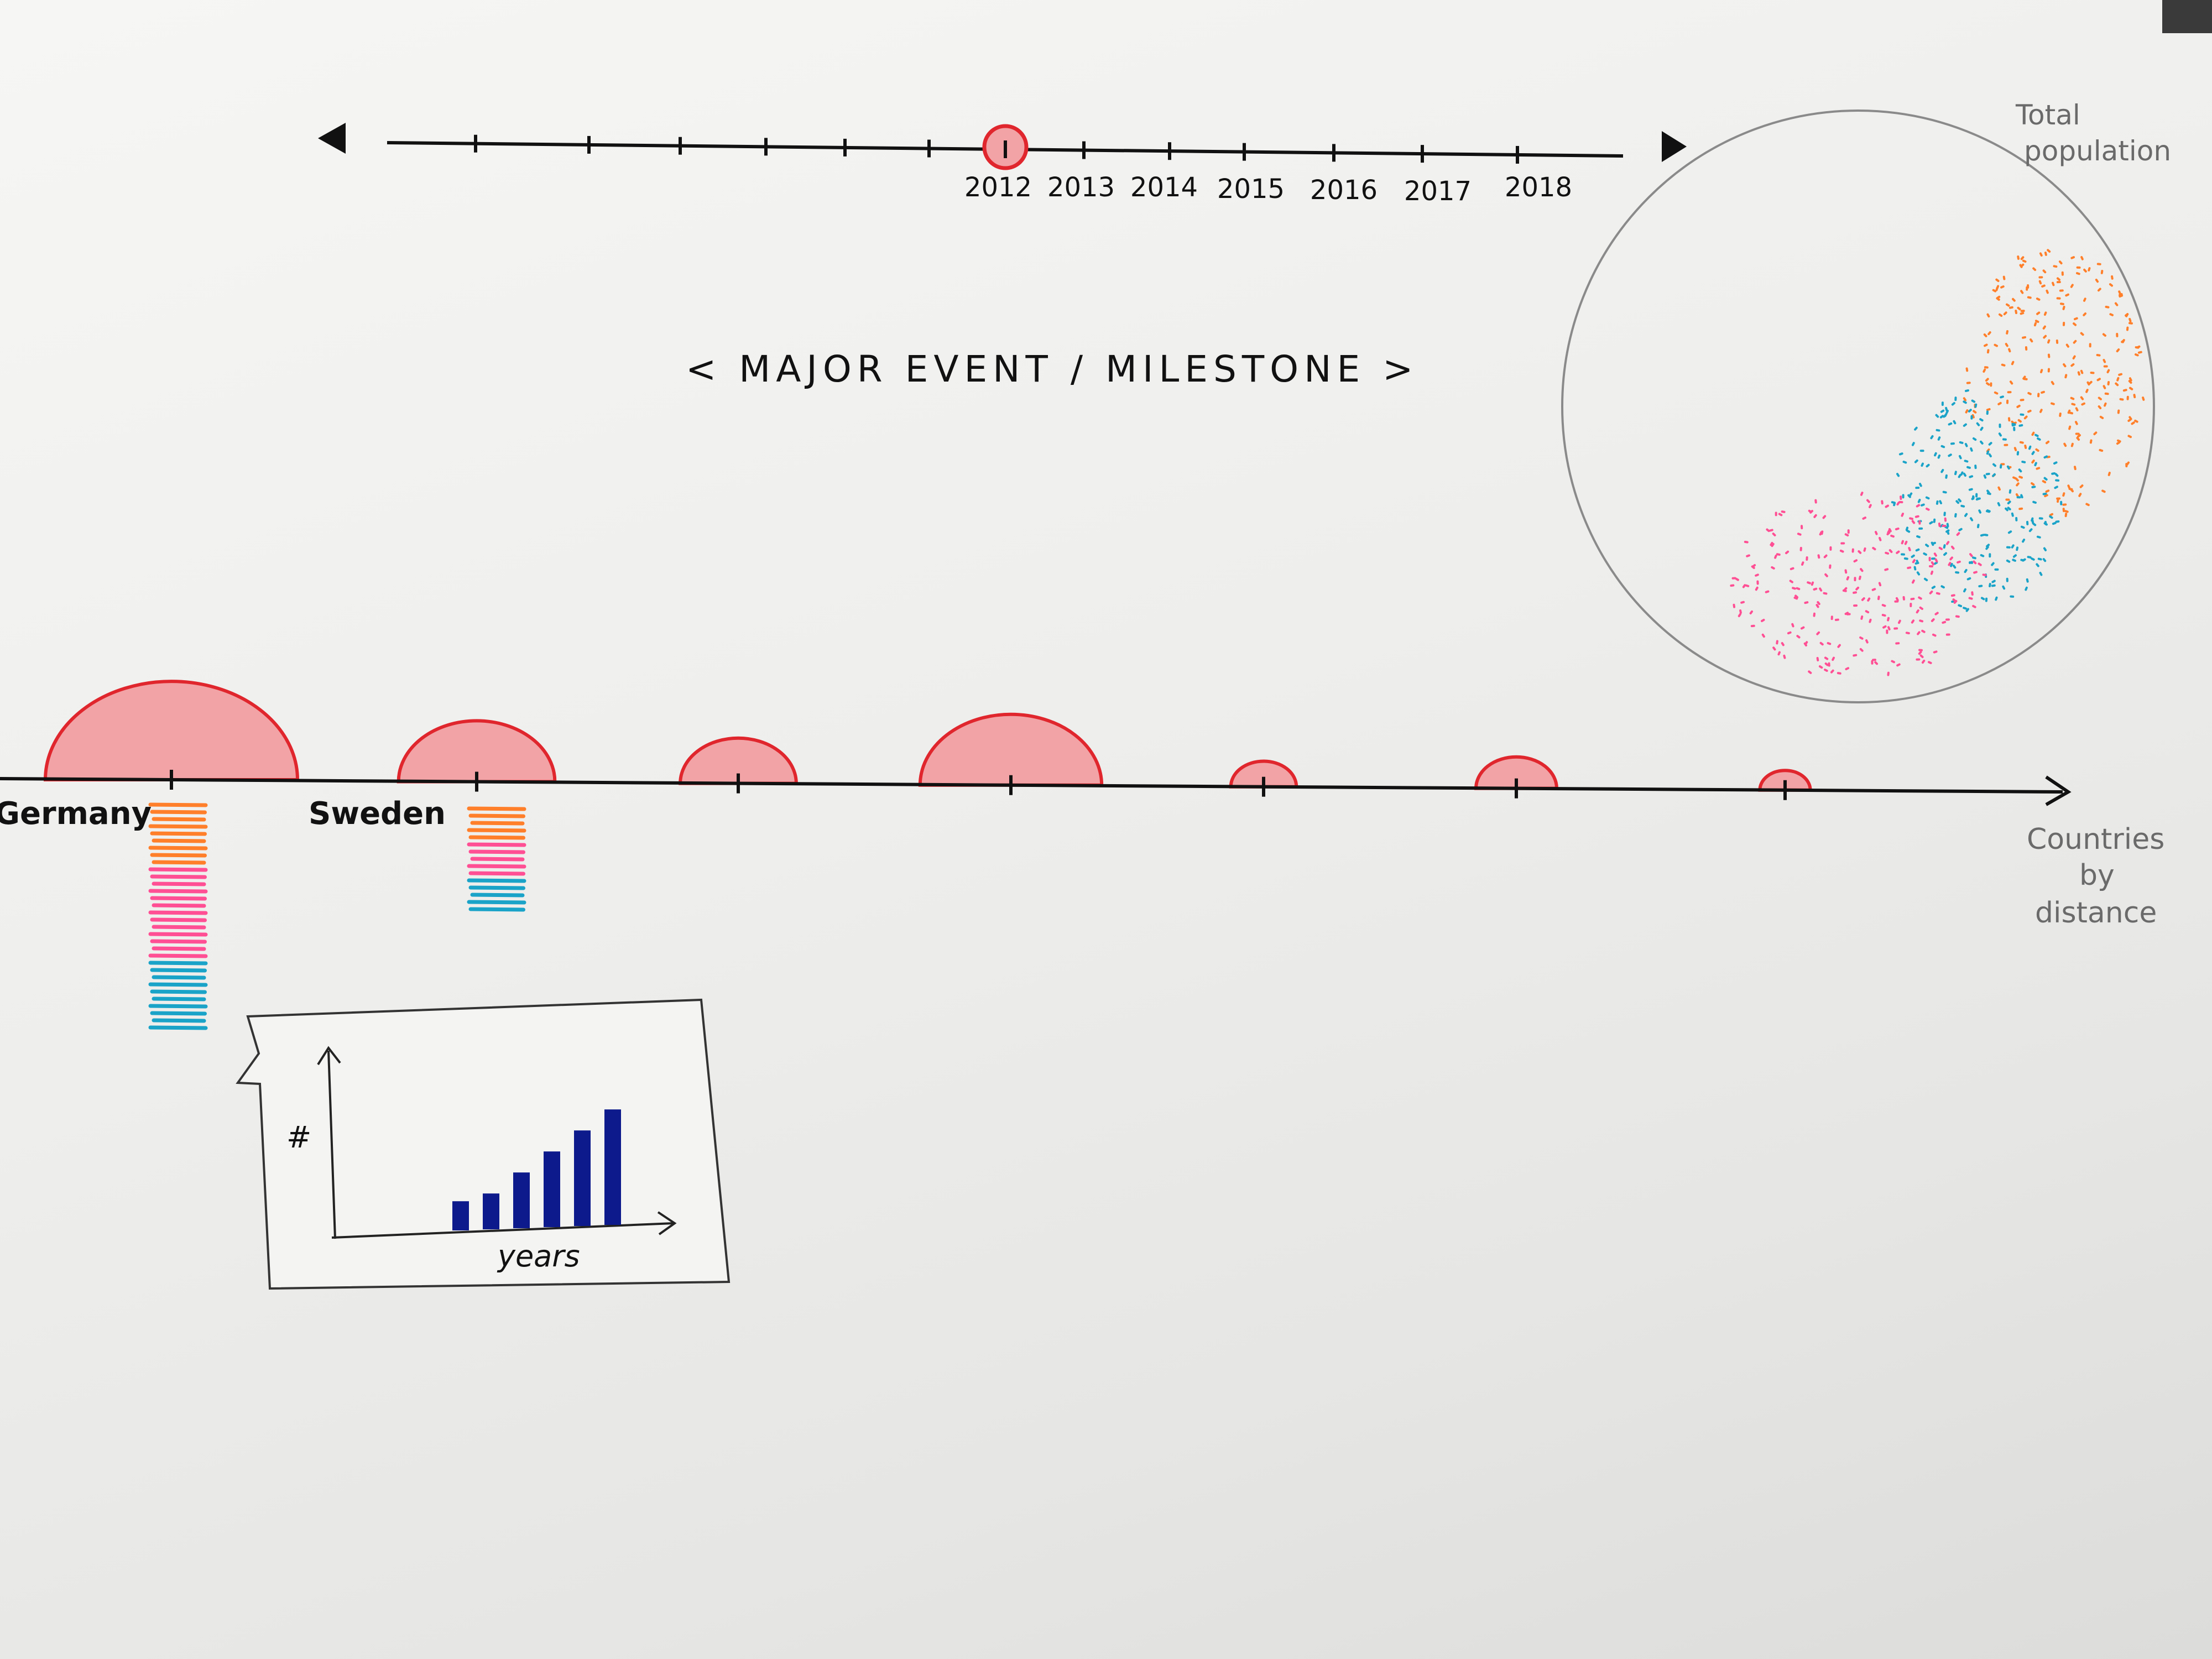  Describe the element at coordinates (1164, 188) in the screenshot. I see `year-label-2014: 2014` at that location.